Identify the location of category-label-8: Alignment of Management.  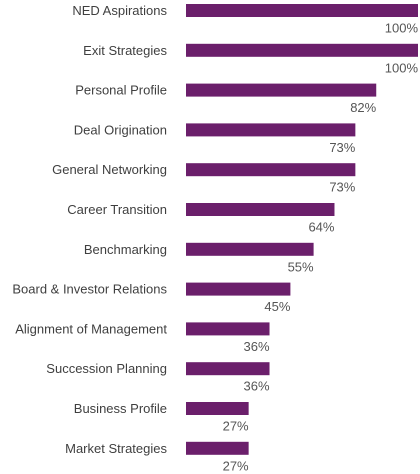
(91, 328).